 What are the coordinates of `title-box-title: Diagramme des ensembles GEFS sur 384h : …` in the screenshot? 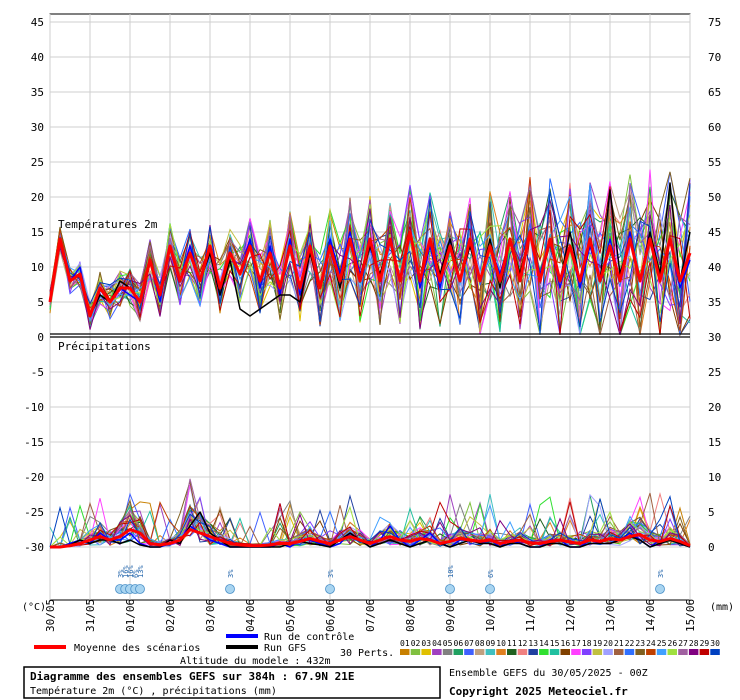 It's located at (192, 676).